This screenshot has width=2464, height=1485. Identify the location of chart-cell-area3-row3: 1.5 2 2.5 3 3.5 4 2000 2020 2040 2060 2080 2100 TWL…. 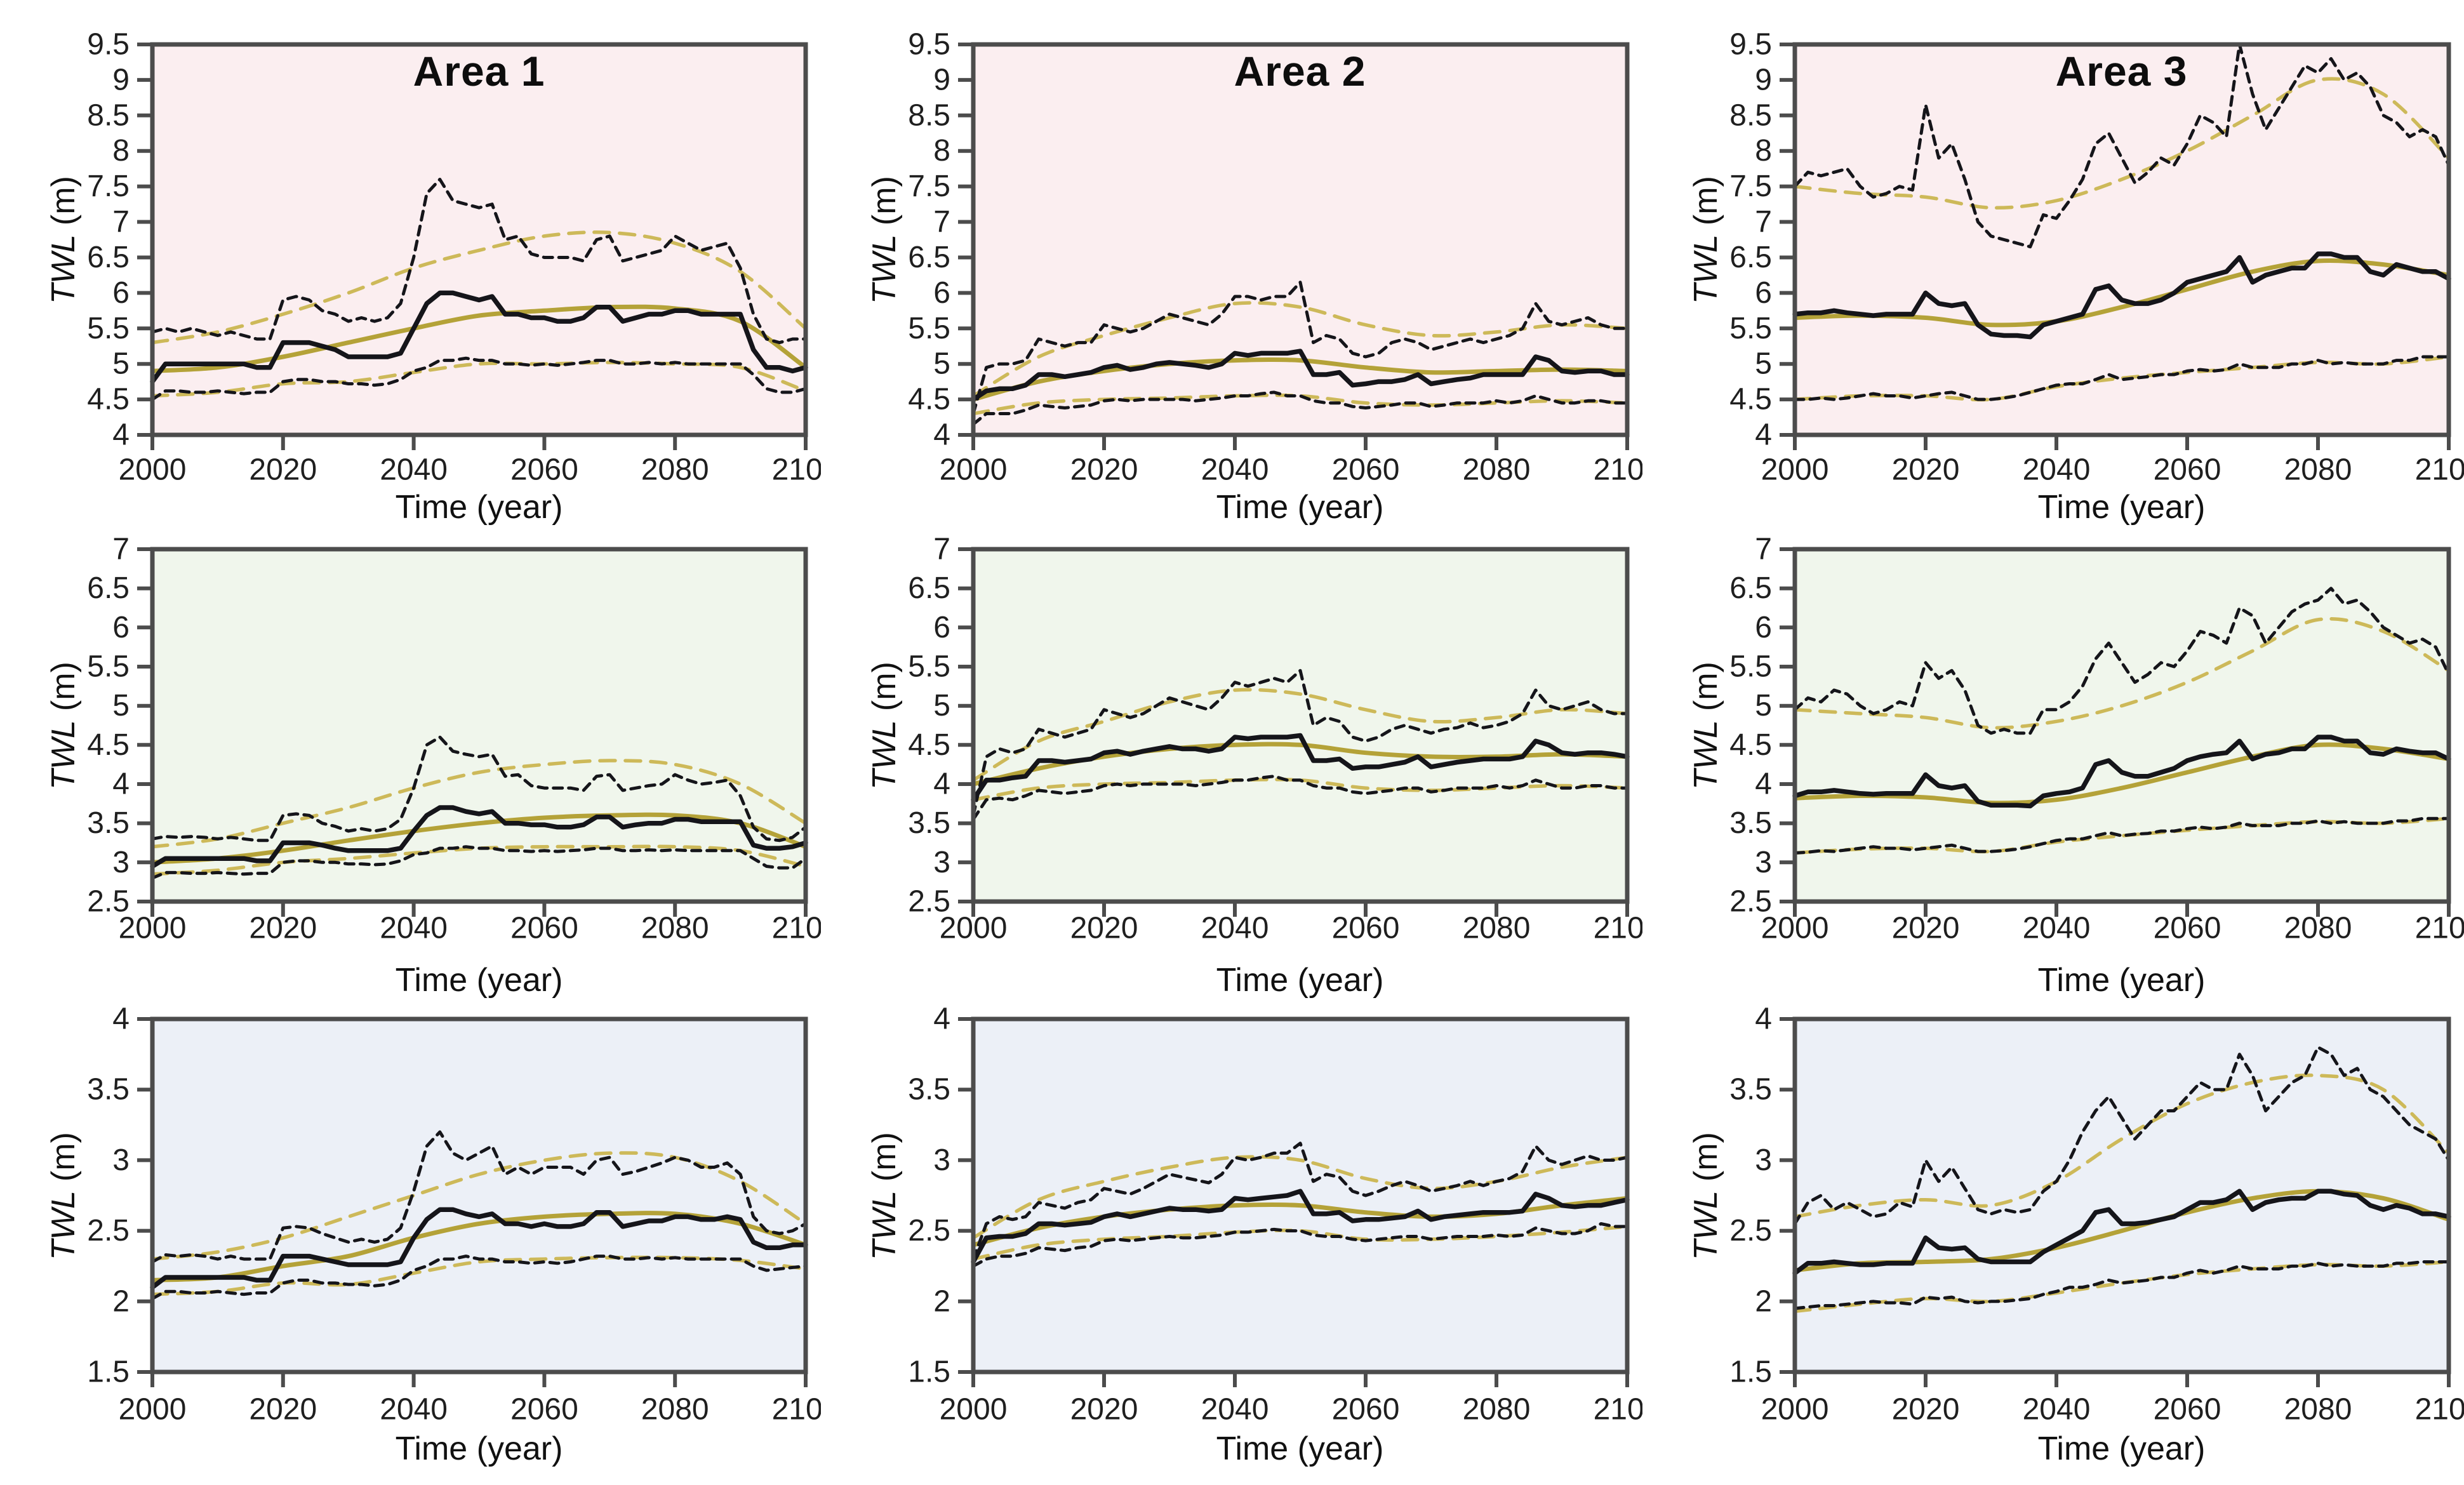
(2053, 1237).